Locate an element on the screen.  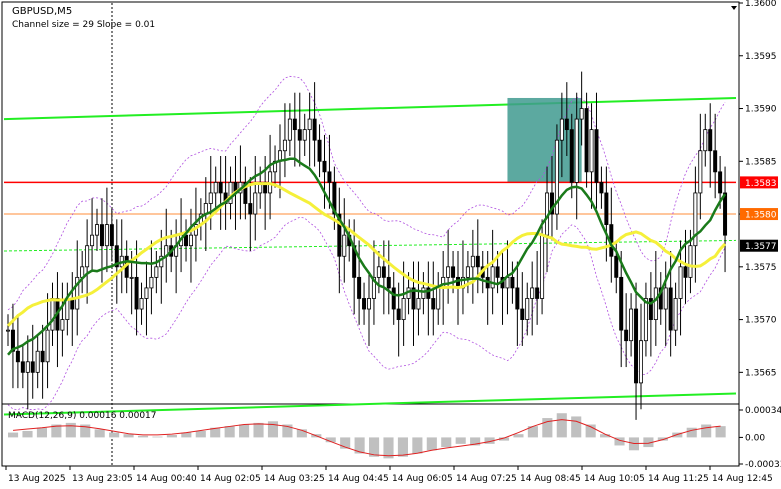
highlight-zone-box is located at coordinates (544, 140).